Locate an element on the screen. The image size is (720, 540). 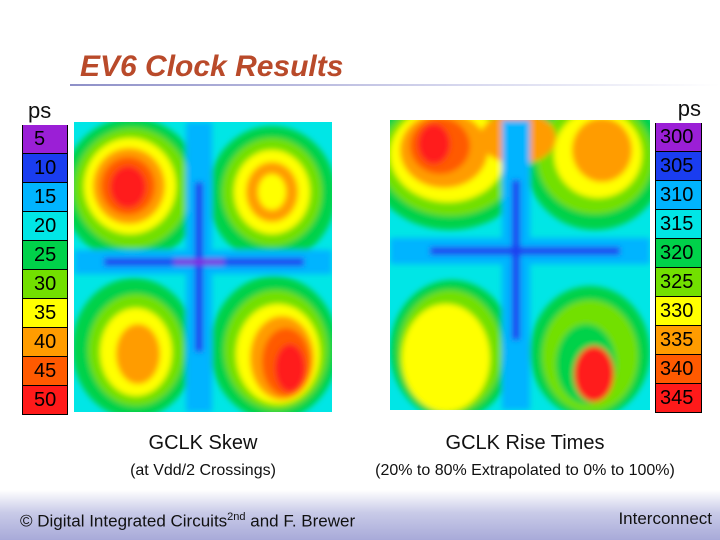
footer-credit-tail: and F. Brewer is located at coordinates (300, 521).